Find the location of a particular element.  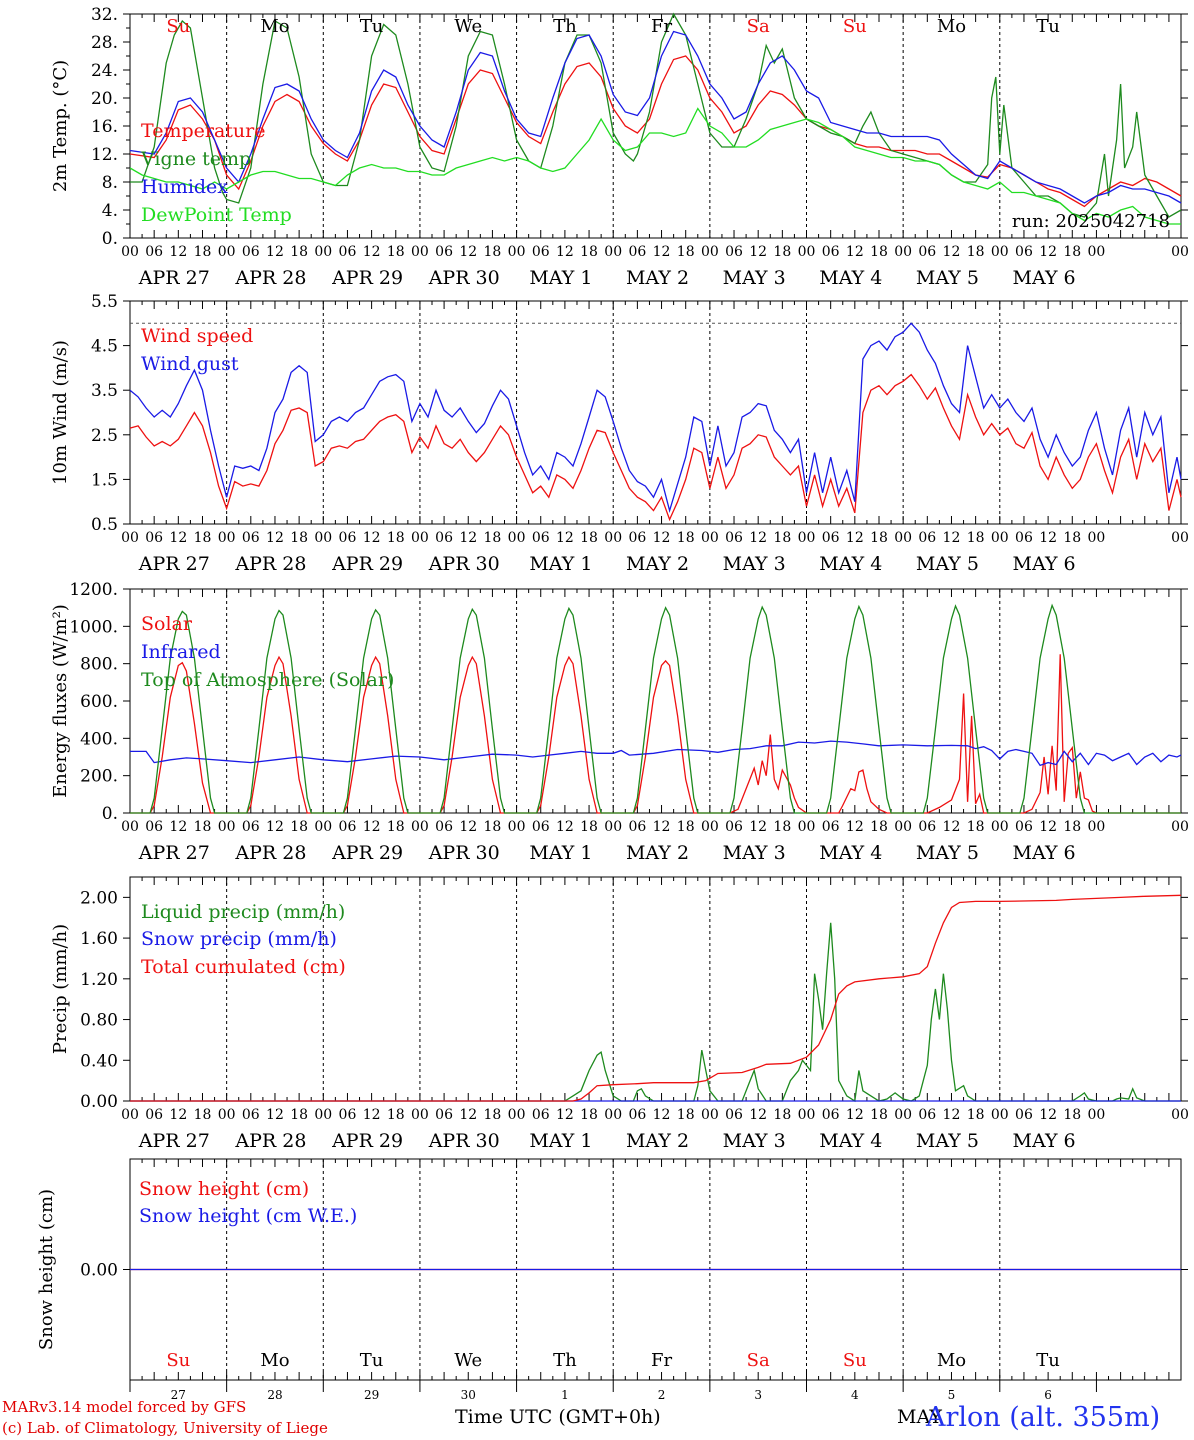

day-number: 29 is located at coordinates (371, 1395).